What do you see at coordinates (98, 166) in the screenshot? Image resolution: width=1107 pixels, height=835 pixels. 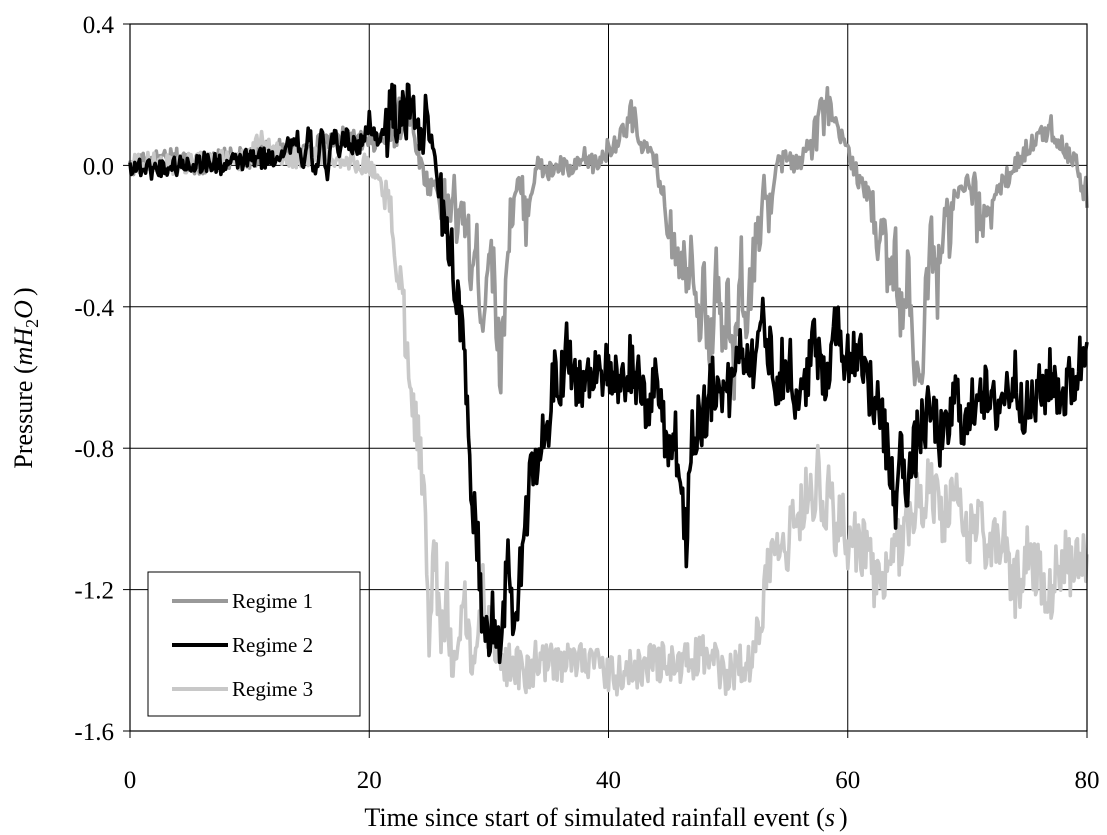 I see `y-tick-label: 0.0` at bounding box center [98, 166].